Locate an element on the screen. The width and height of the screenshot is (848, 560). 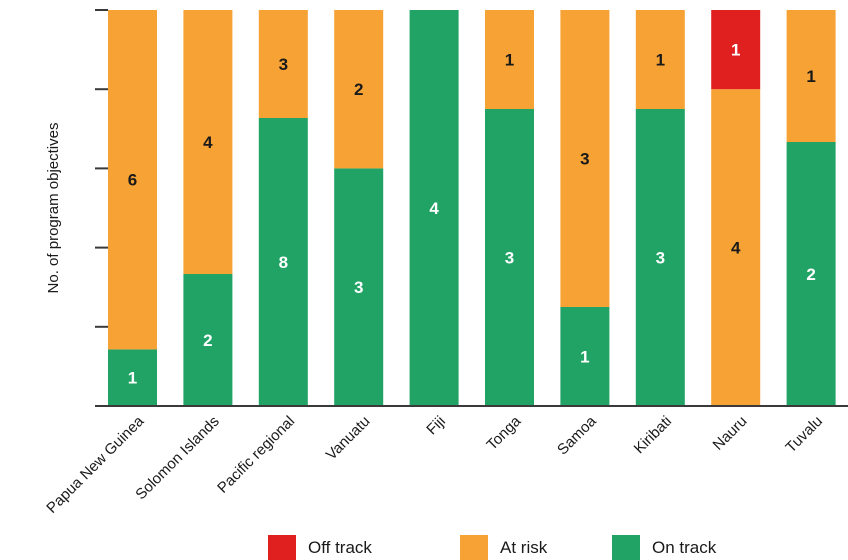
data-label-on-track: 8 is located at coordinates (283, 262).